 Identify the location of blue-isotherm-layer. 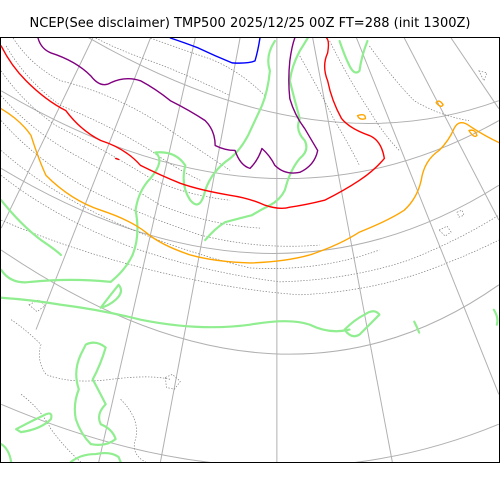
(215, 51).